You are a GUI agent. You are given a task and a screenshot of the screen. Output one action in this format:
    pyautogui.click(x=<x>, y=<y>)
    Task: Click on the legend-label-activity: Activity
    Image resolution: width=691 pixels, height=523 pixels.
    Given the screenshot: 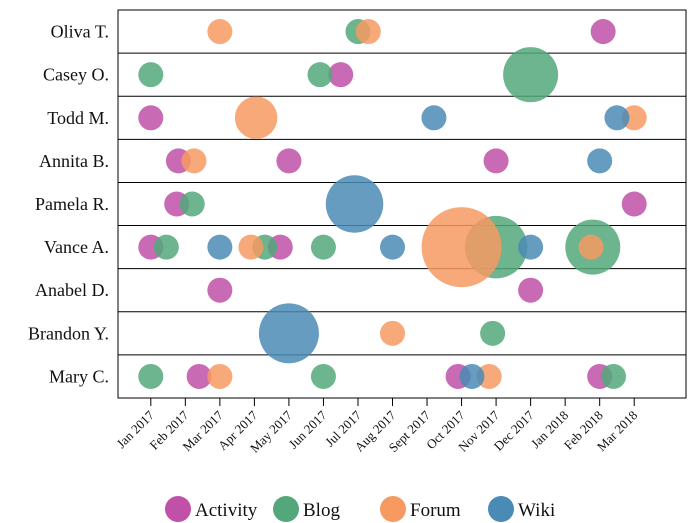 What is the action you would take?
    pyautogui.click(x=226, y=510)
    